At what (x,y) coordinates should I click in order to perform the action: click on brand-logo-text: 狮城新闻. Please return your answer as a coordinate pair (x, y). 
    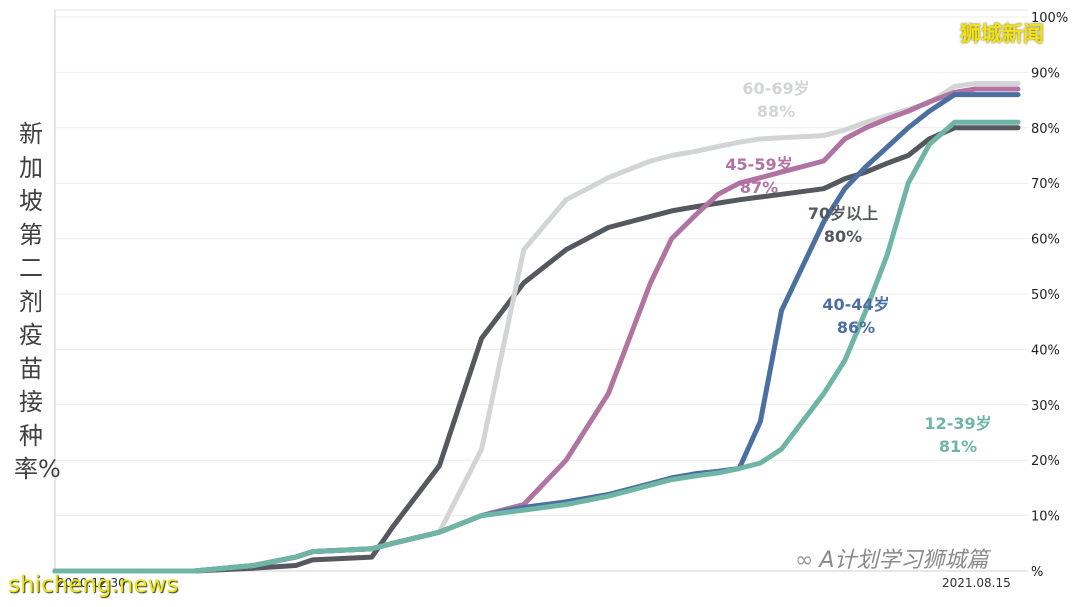
    Looking at the image, I should click on (1002, 34).